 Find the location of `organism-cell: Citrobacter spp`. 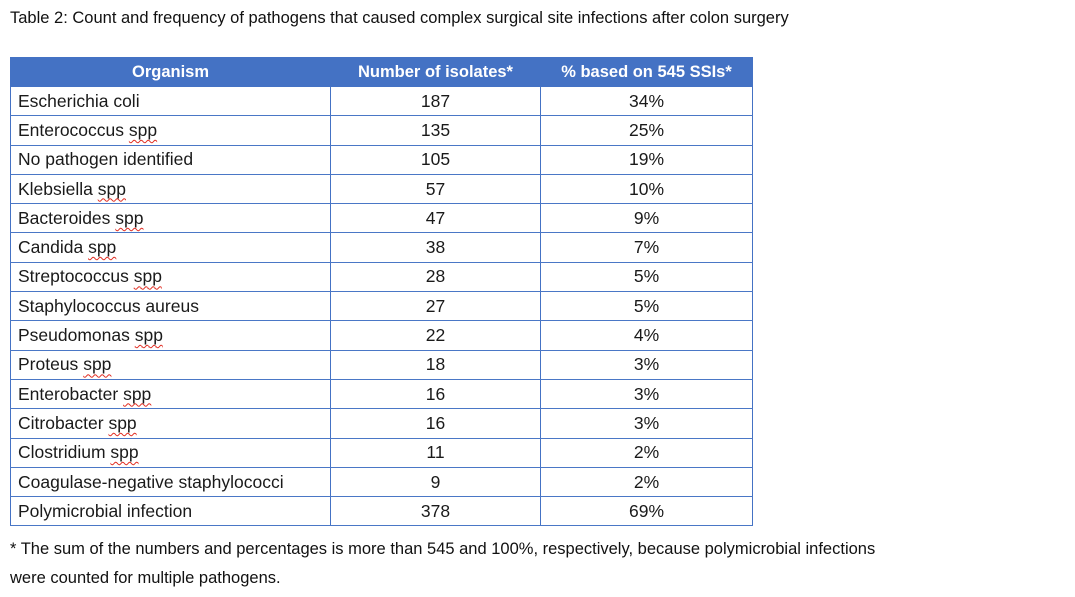

organism-cell: Citrobacter spp is located at coordinates (170, 423).